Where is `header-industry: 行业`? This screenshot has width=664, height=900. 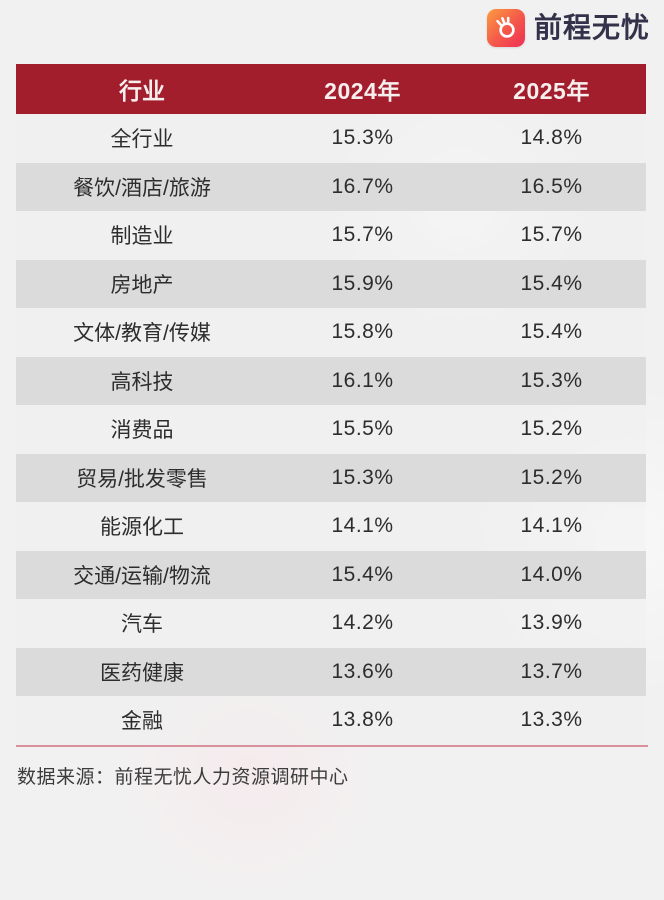
header-industry: 行业 is located at coordinates (142, 91).